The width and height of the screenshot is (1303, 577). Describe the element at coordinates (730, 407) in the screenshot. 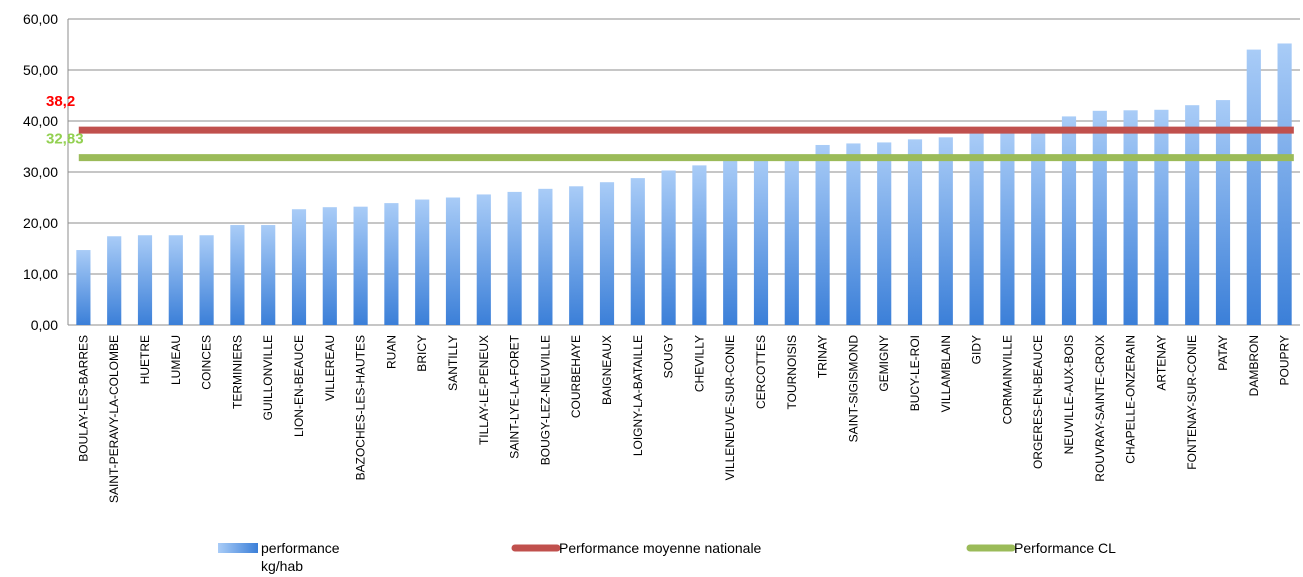

I see `x-tick-label: VILLENEUVE-SUR-CONIE` at that location.